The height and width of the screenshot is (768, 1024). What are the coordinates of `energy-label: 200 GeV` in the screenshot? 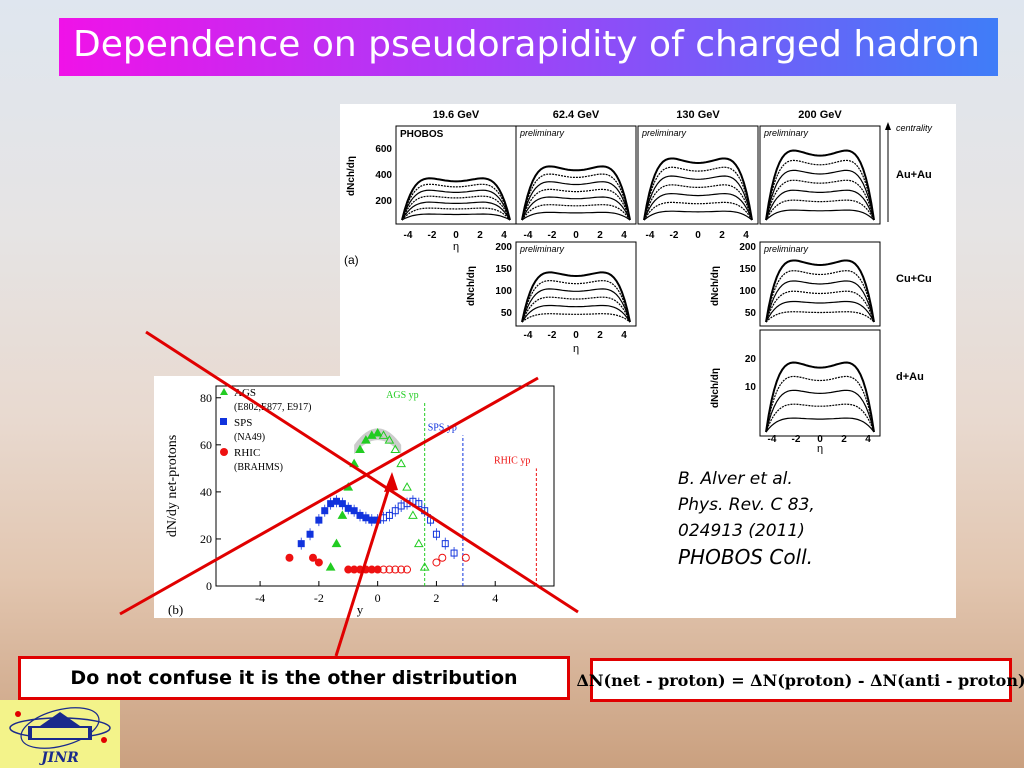 It's located at (820, 115).